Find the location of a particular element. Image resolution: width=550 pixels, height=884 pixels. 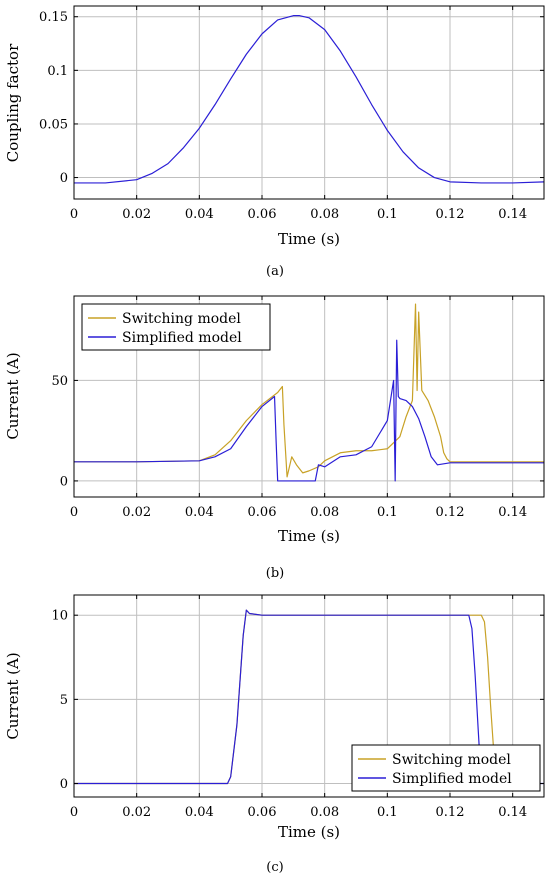

y-axis-label: Coupling factor is located at coordinates (13, 102).